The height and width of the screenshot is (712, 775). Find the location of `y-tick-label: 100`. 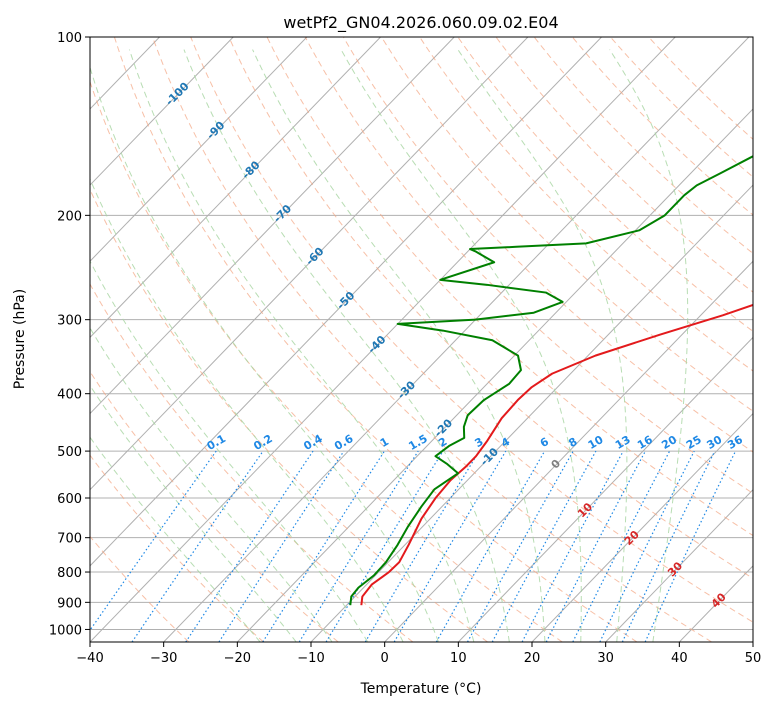

y-tick-label: 100 is located at coordinates (69, 38).